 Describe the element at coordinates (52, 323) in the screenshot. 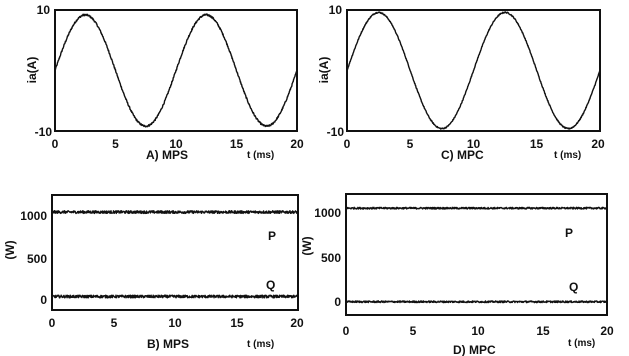

I see `panel-b-xtick: 0` at that location.